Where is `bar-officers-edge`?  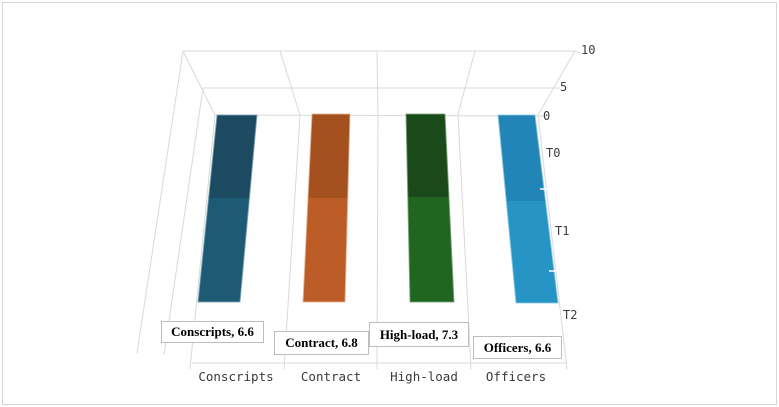
bar-officers-edge is located at coordinates (528, 209).